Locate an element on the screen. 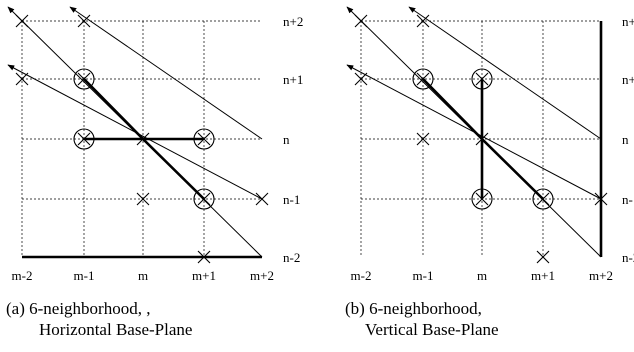  x-tick-b: m-2 is located at coordinates (361, 275).